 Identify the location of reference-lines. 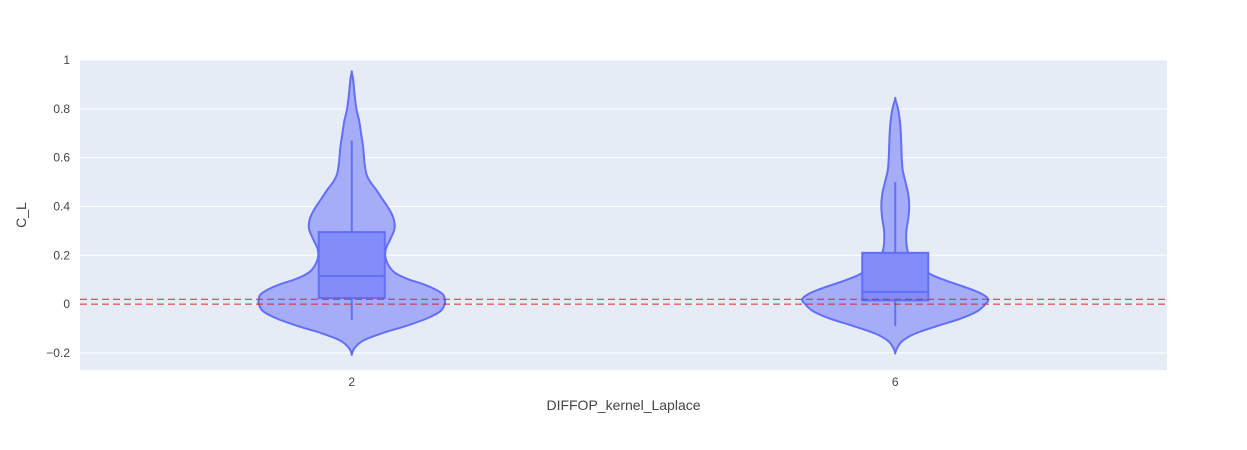
(623, 301).